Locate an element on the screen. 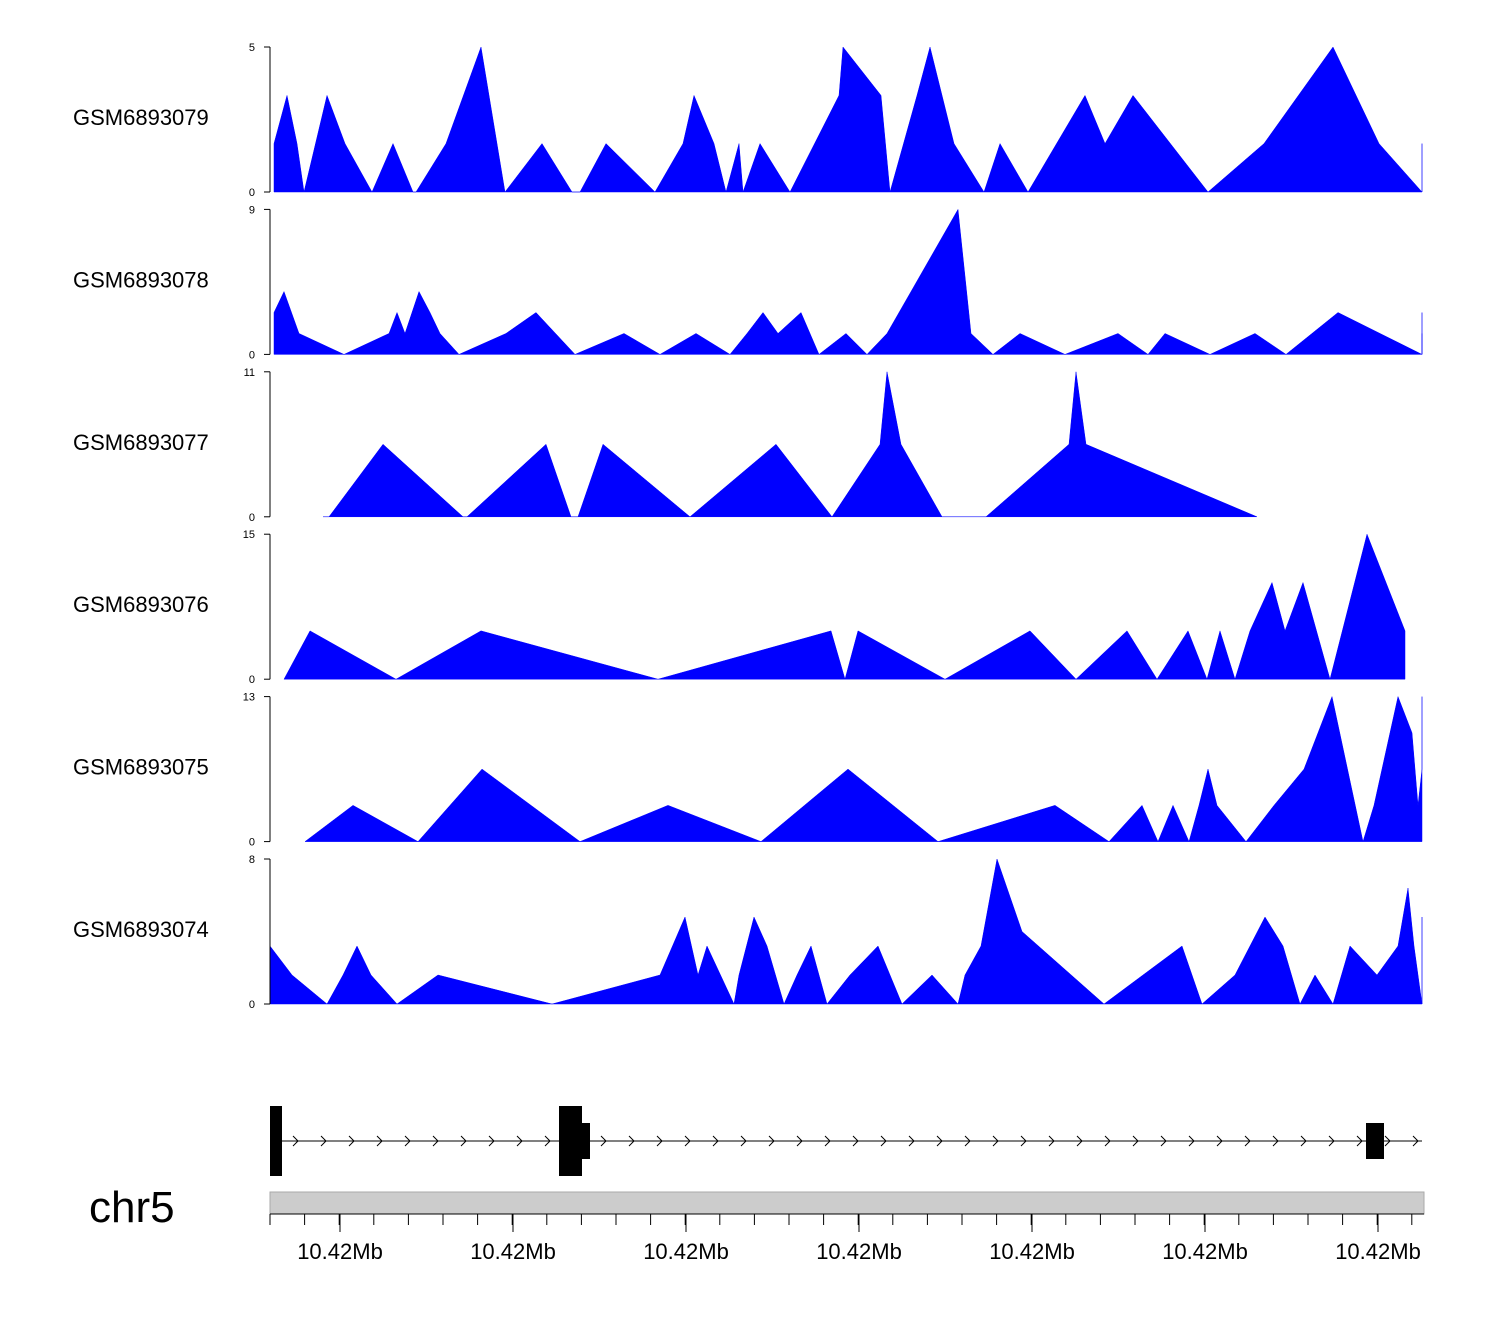 The width and height of the screenshot is (1500, 1320). chromosome-label: chr5 is located at coordinates (132, 1207).